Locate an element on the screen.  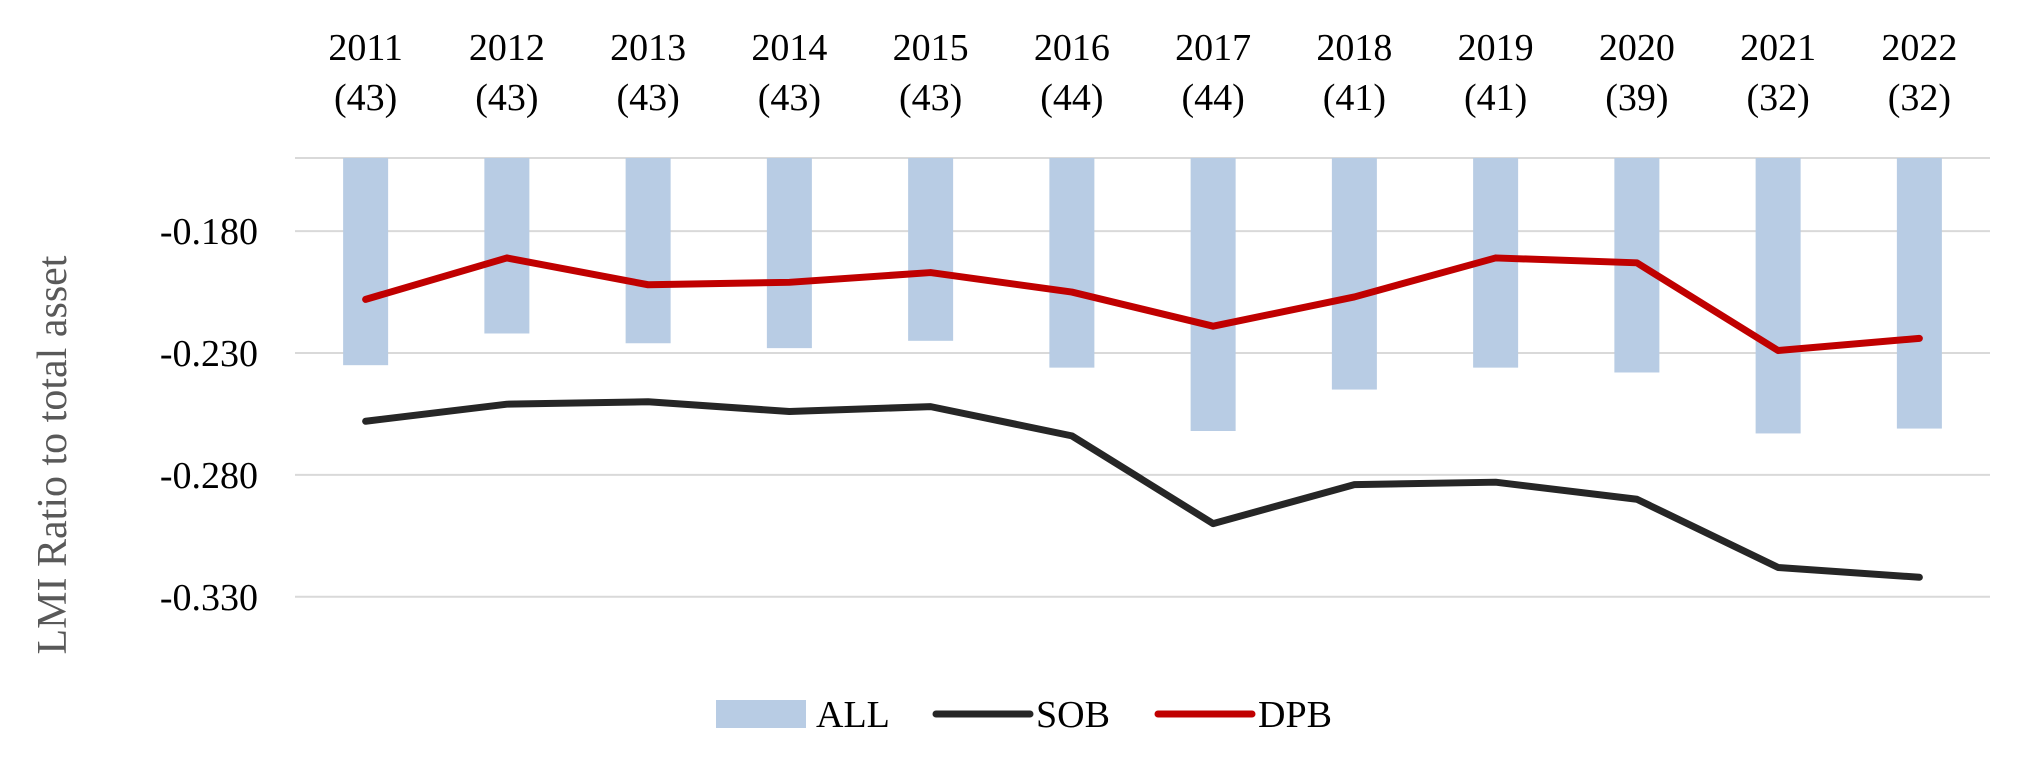
category-year-label: 2015 is located at coordinates (931, 48).